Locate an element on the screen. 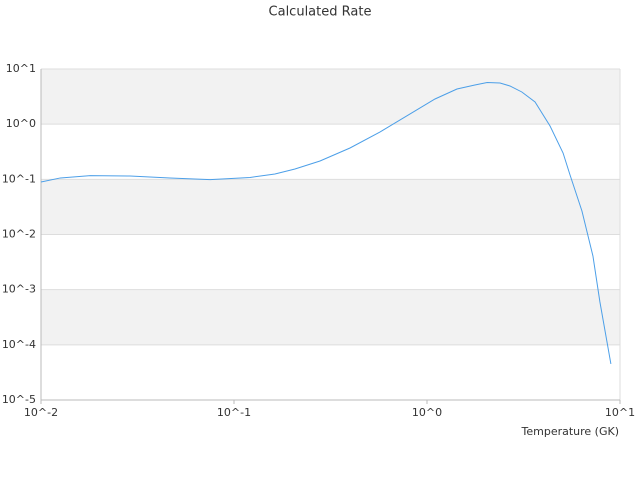 This screenshot has height=480, width=640. y-tick-label: 10^-2 is located at coordinates (19, 234).